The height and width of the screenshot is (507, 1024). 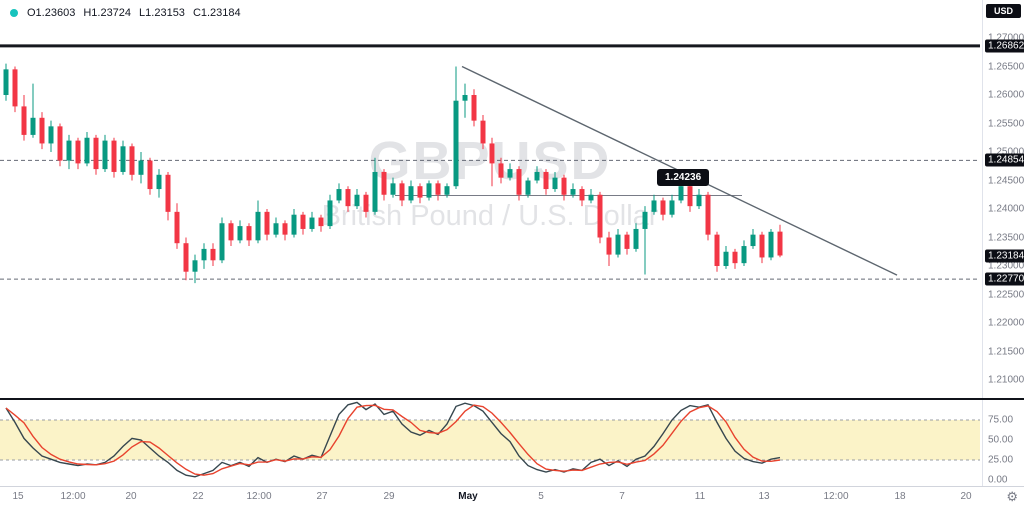 I want to click on ohlc-low: L1.23153, so click(x=162, y=13).